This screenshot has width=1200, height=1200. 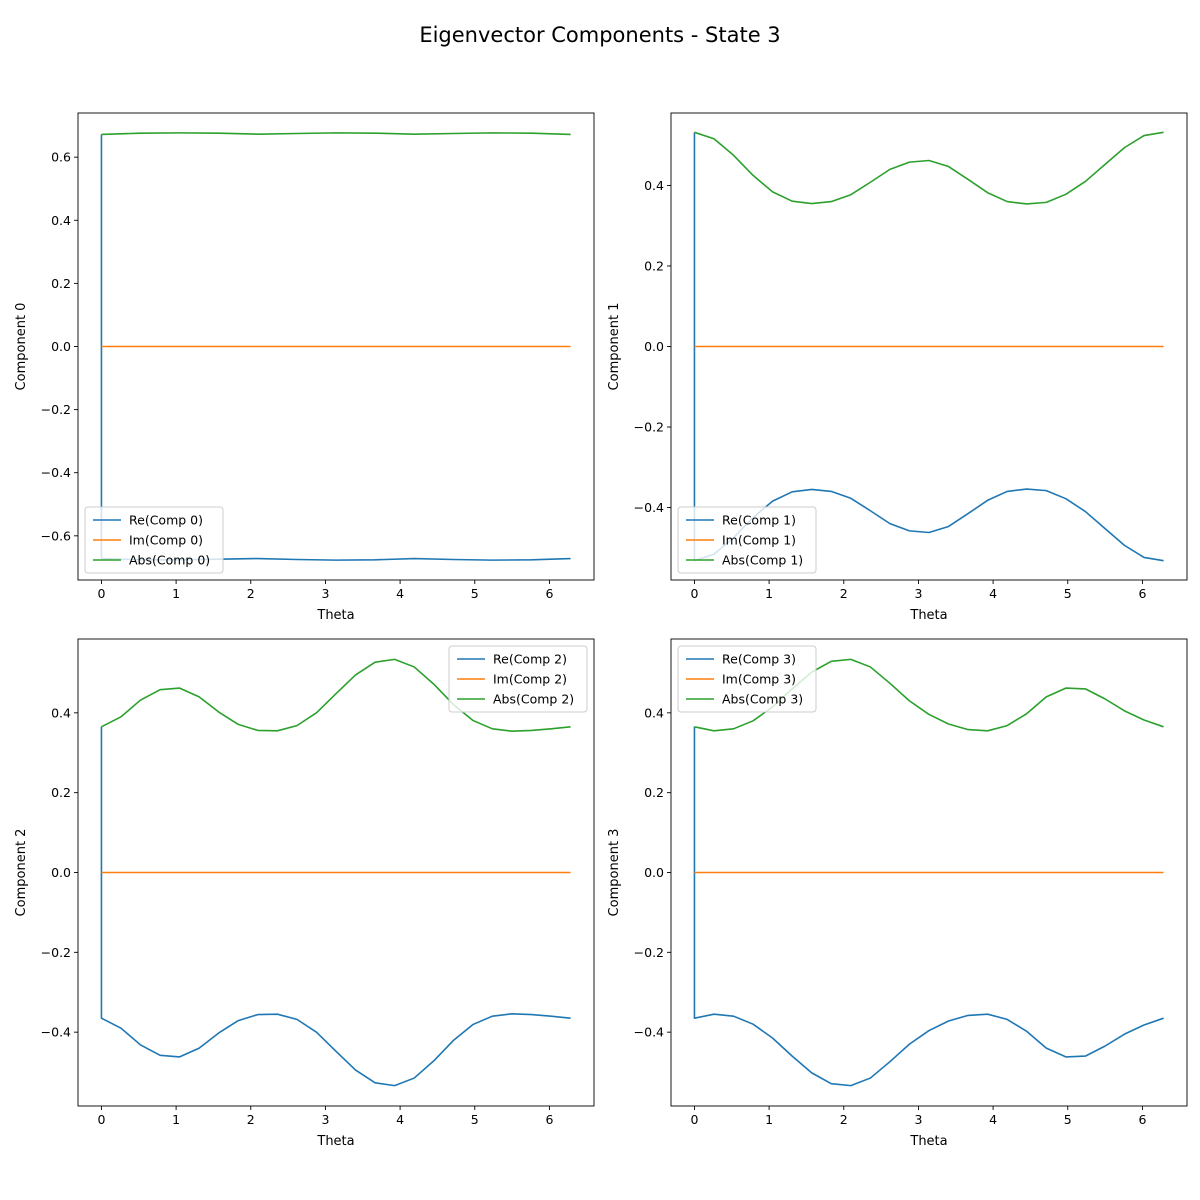 I want to click on legend-label-0: Re(Comp 2), so click(x=530, y=659).